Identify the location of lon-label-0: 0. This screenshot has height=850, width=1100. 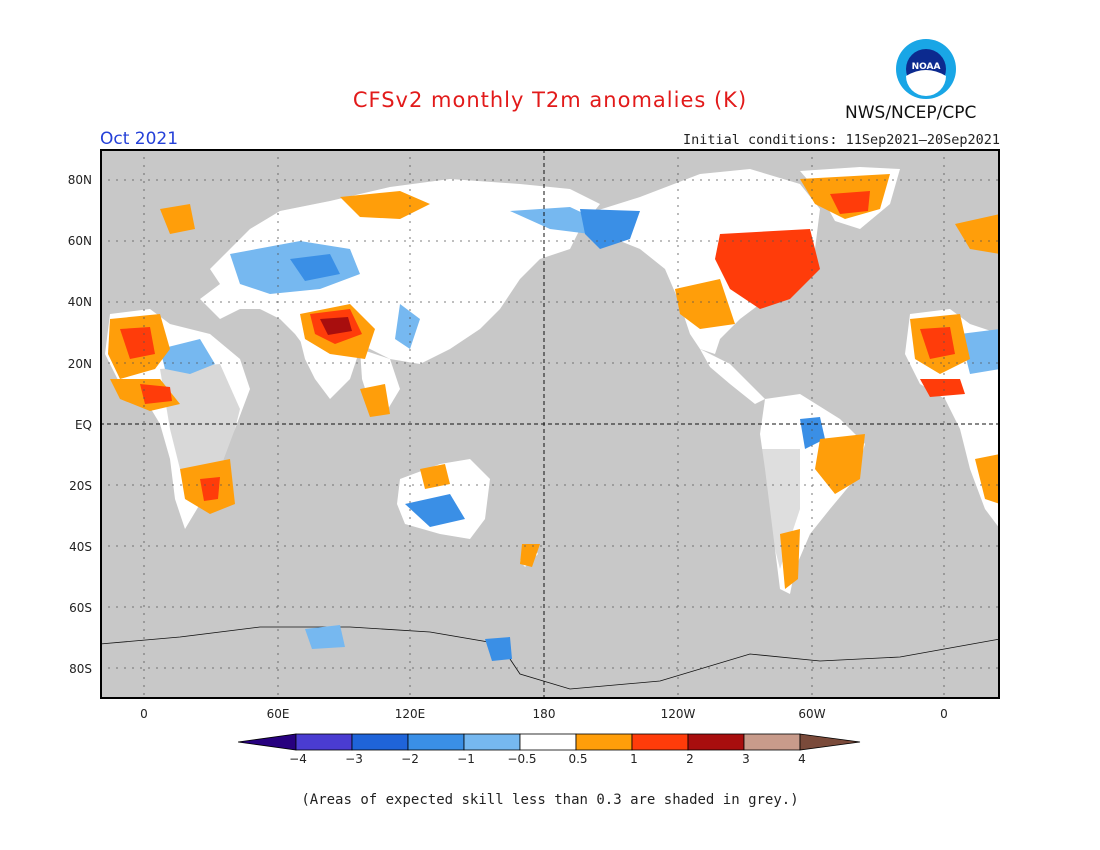
(144, 714).